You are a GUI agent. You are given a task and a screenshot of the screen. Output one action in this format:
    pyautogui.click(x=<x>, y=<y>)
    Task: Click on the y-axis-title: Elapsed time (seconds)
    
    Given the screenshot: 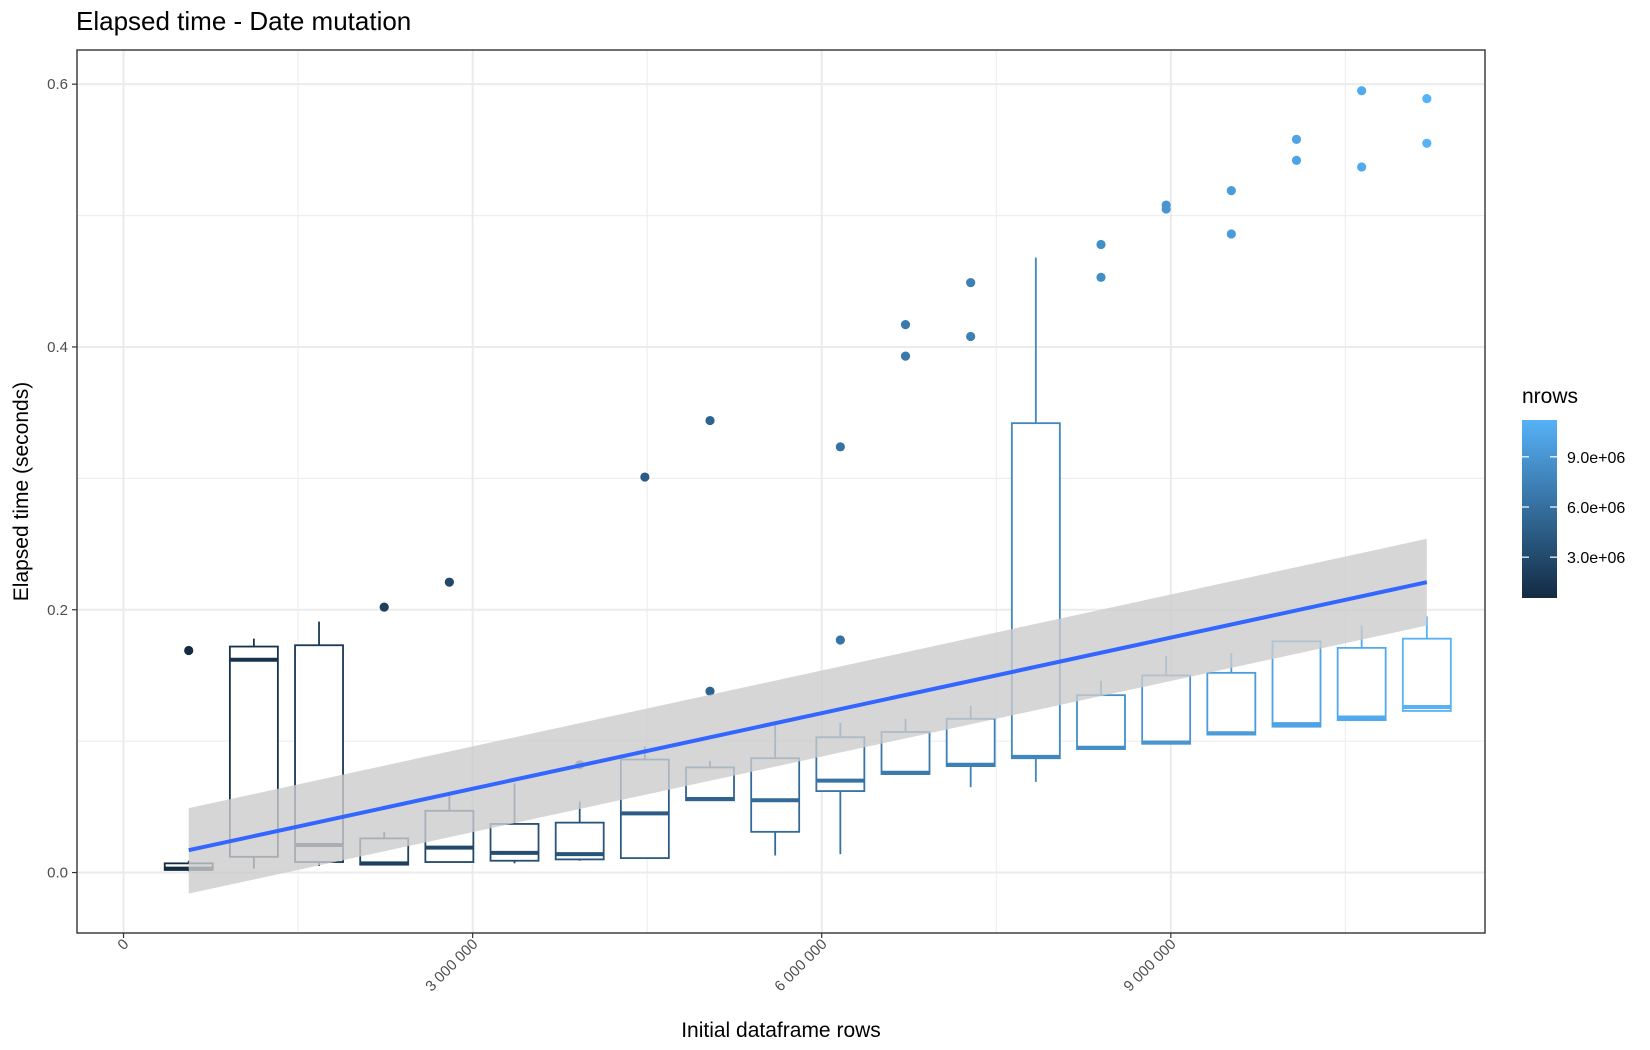 What is the action you would take?
    pyautogui.click(x=21, y=491)
    